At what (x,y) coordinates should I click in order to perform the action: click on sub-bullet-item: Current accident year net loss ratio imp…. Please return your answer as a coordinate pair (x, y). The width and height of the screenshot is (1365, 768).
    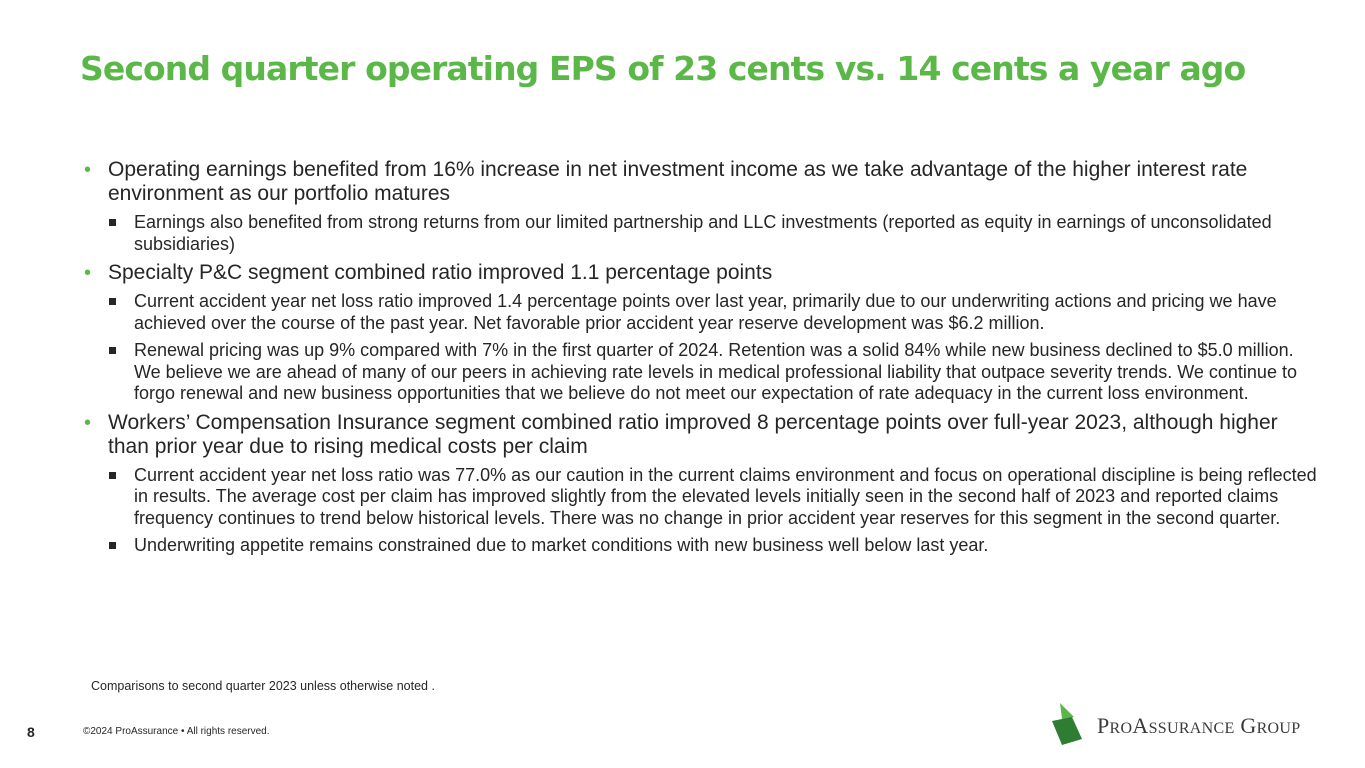
    Looking at the image, I should click on (701, 312).